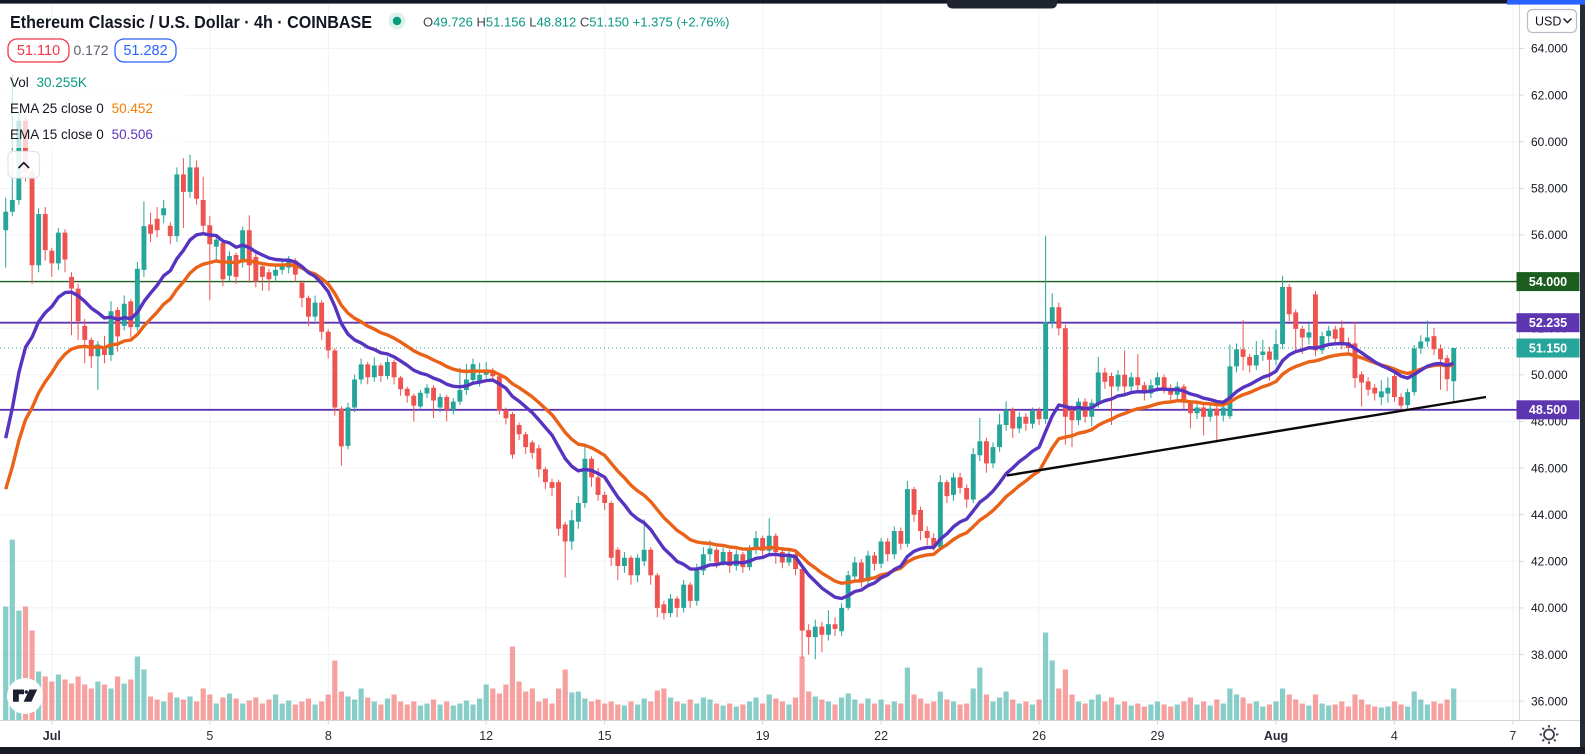 Image resolution: width=1585 pixels, height=754 pixels. Describe the element at coordinates (1549, 235) in the screenshot. I see `svg-text: 56.000` at that location.